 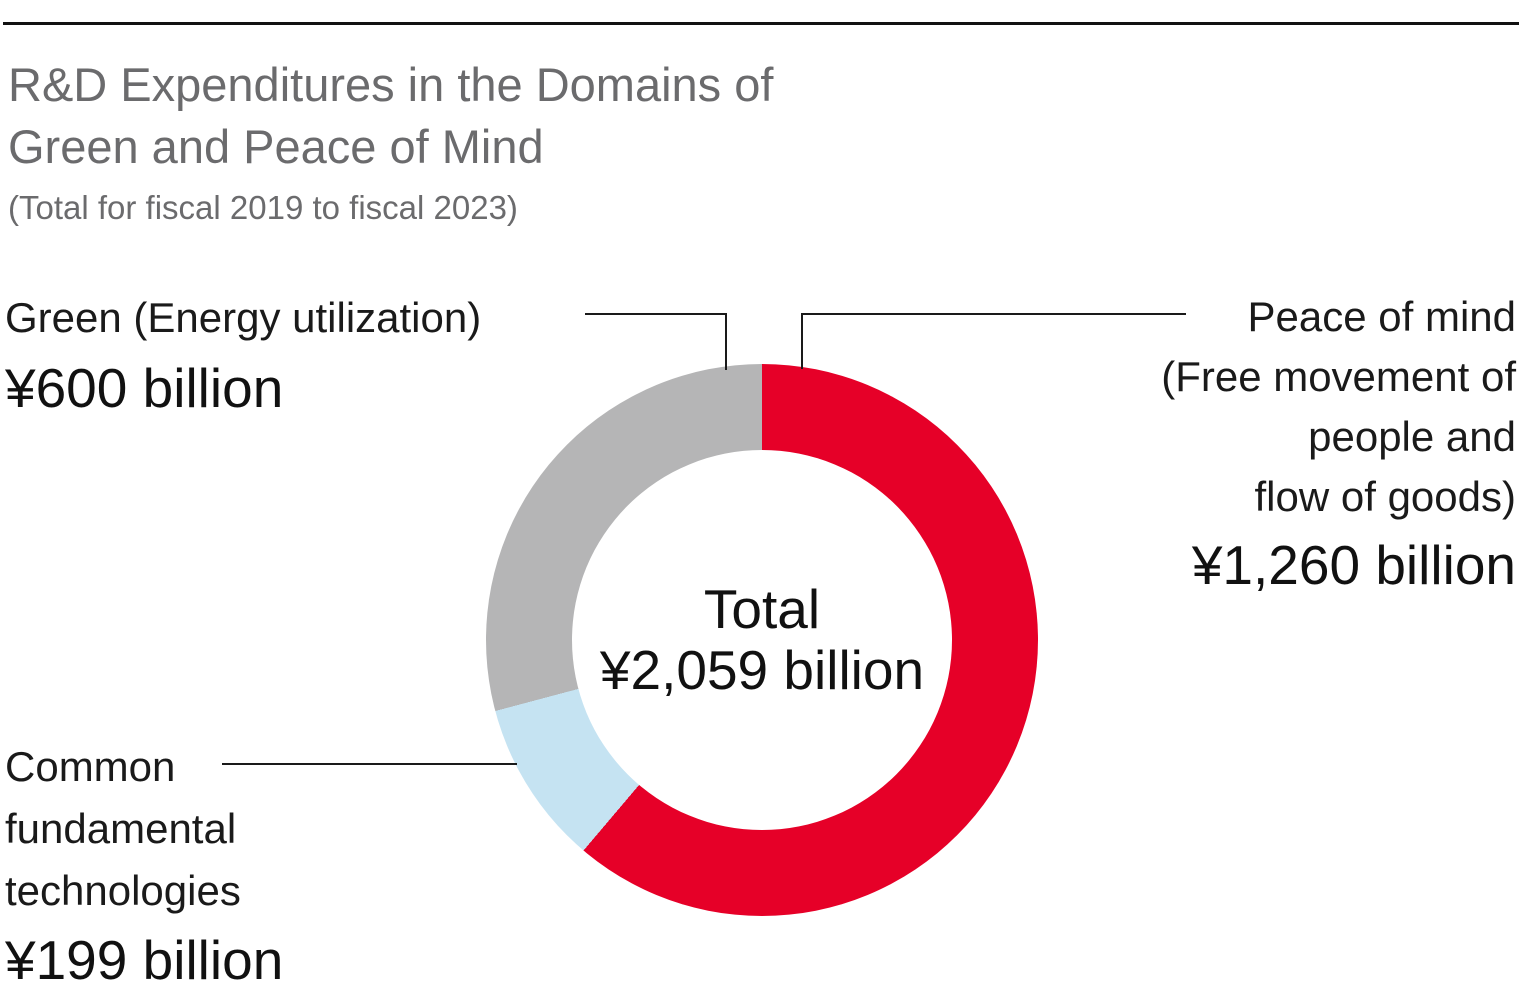 I want to click on donut-hole, so click(x=762, y=640).